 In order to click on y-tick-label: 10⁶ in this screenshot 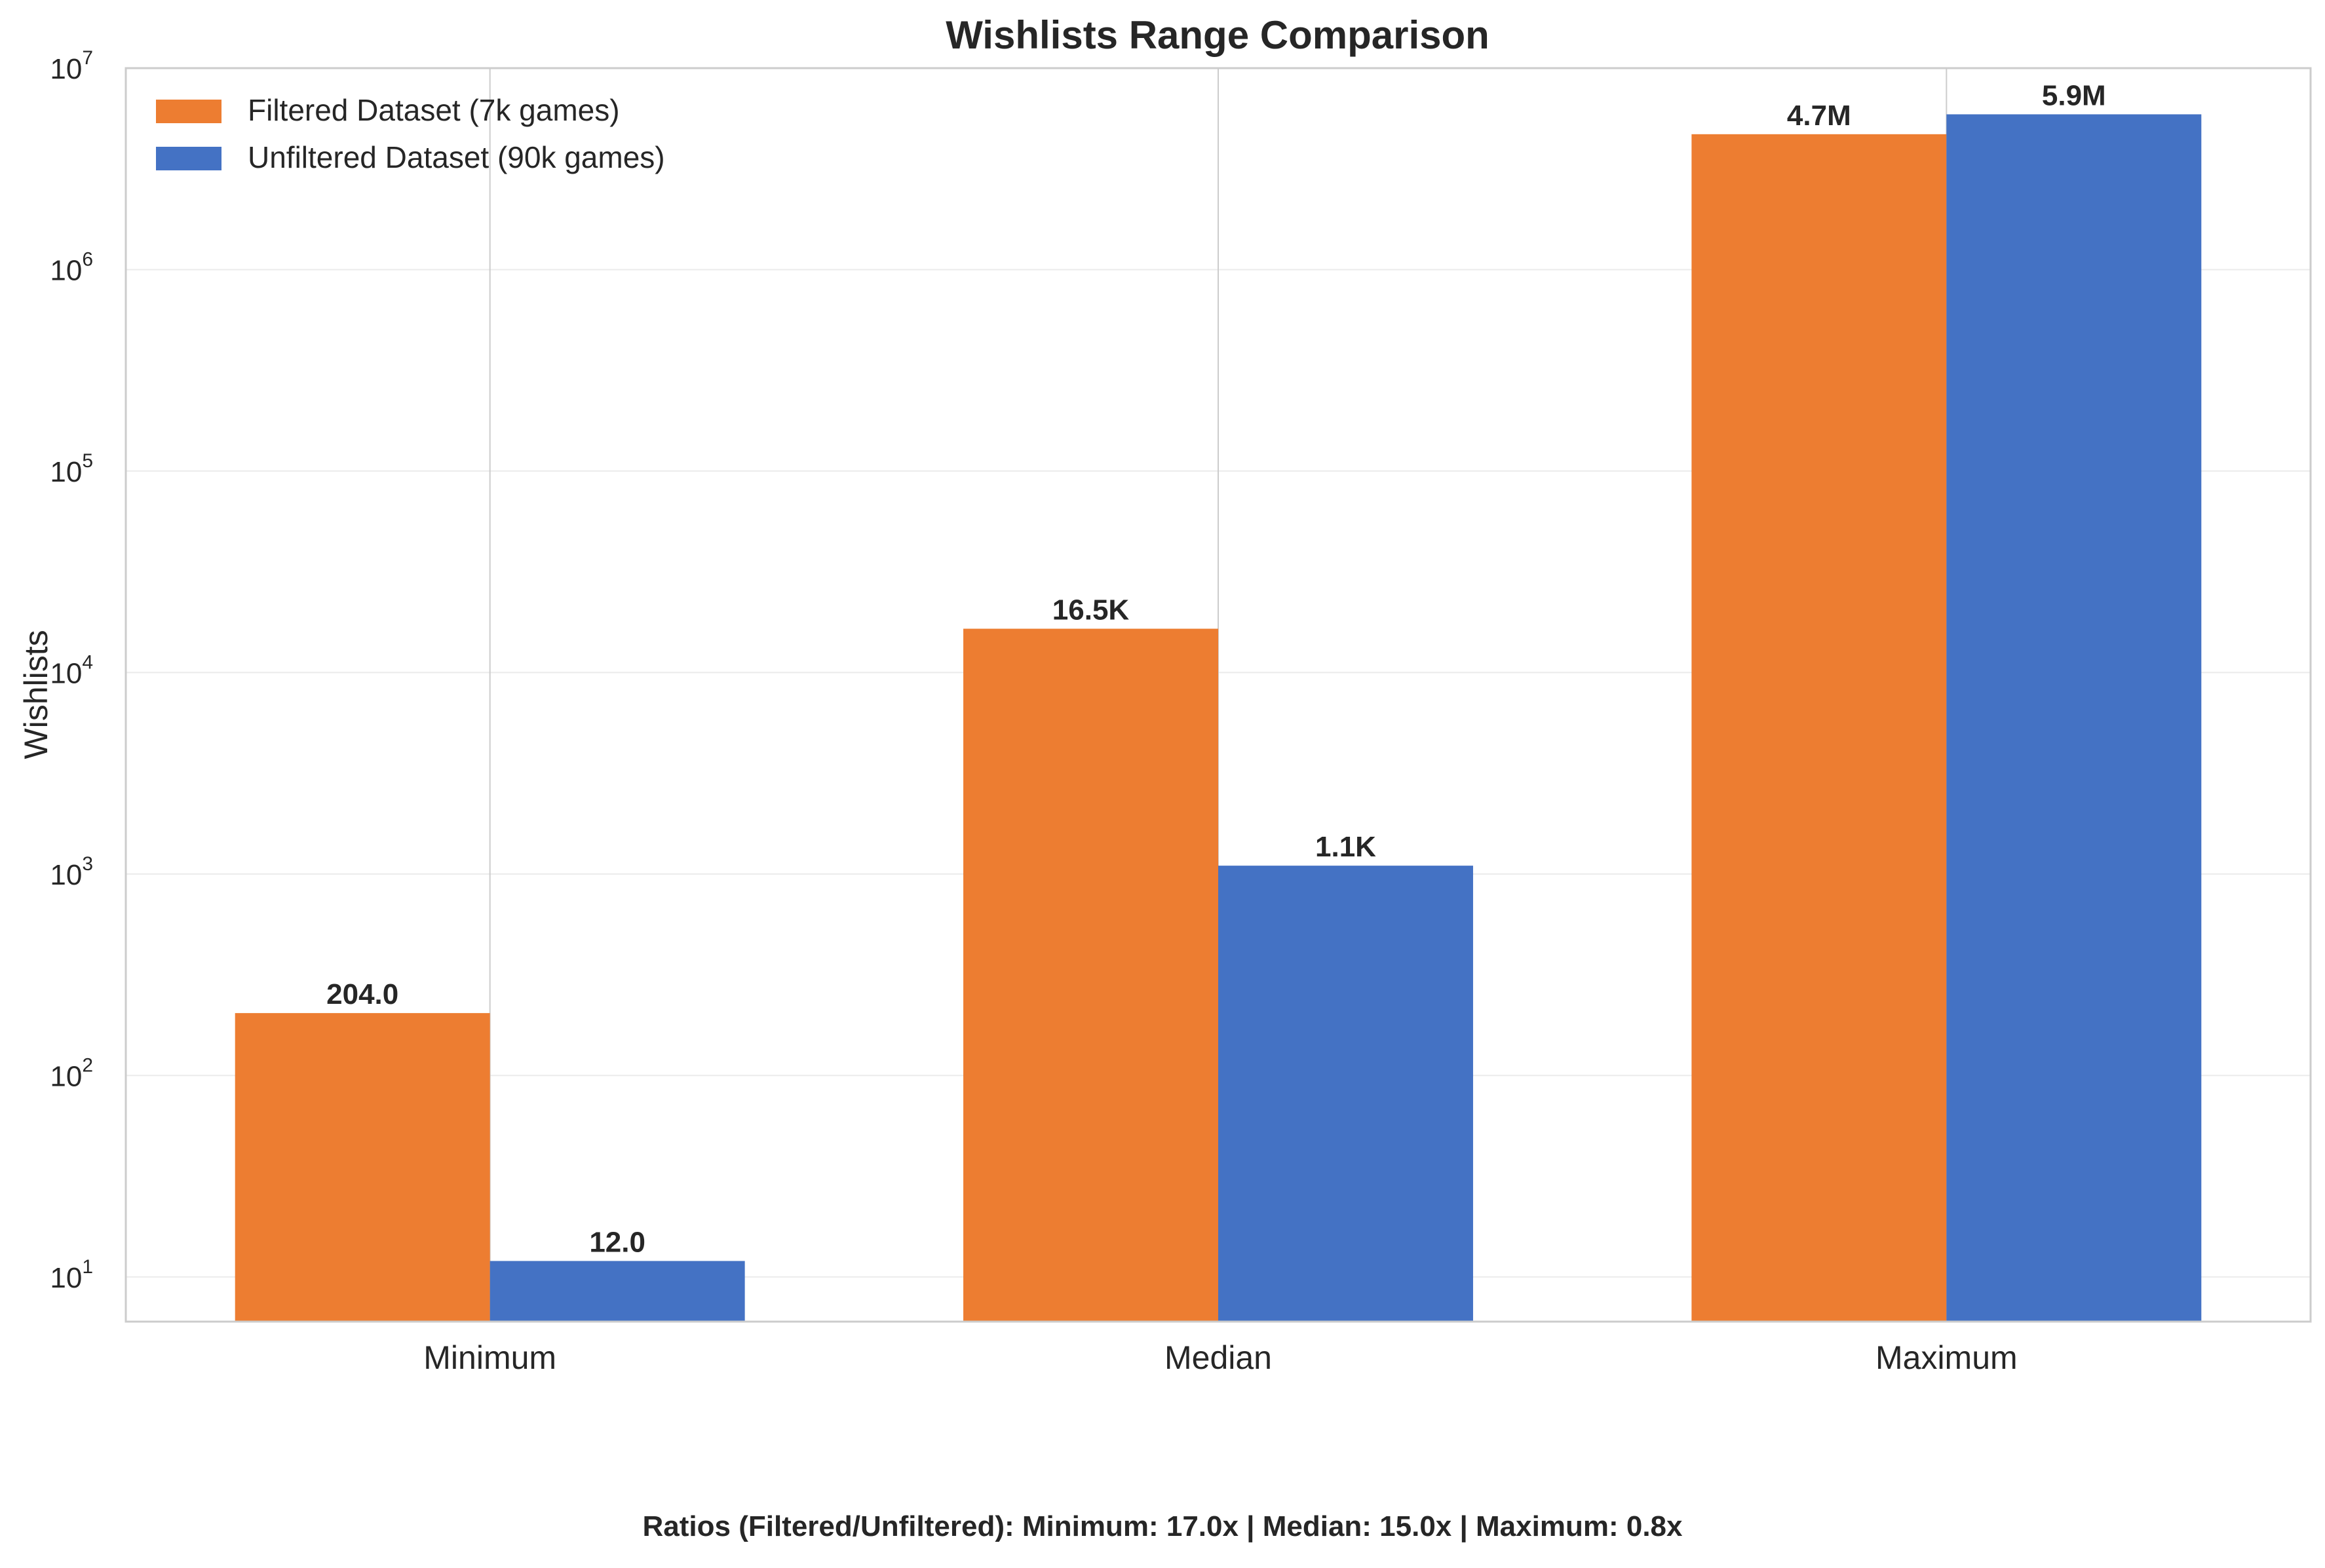, I will do `click(72, 267)`.